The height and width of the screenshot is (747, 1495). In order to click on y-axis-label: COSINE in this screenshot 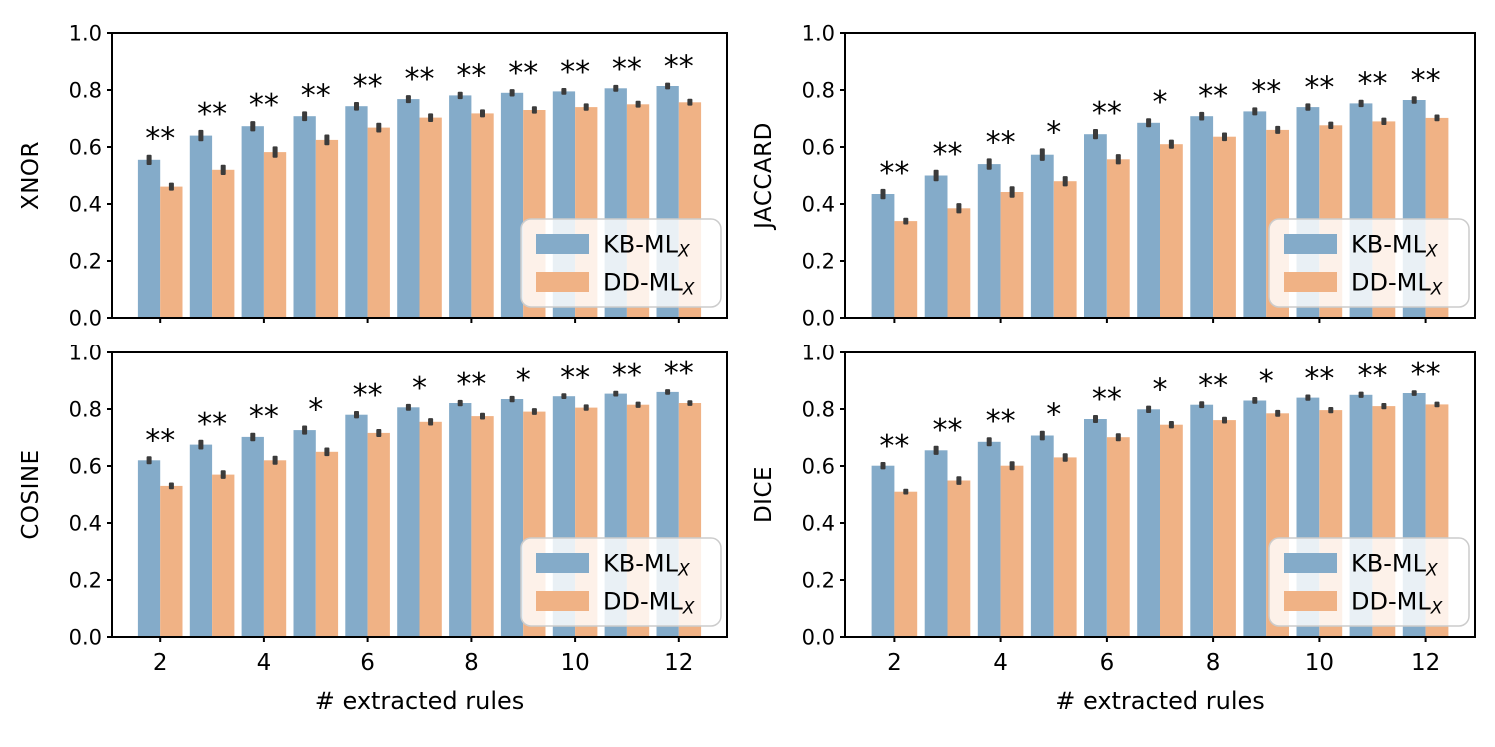, I will do `click(31, 494)`.